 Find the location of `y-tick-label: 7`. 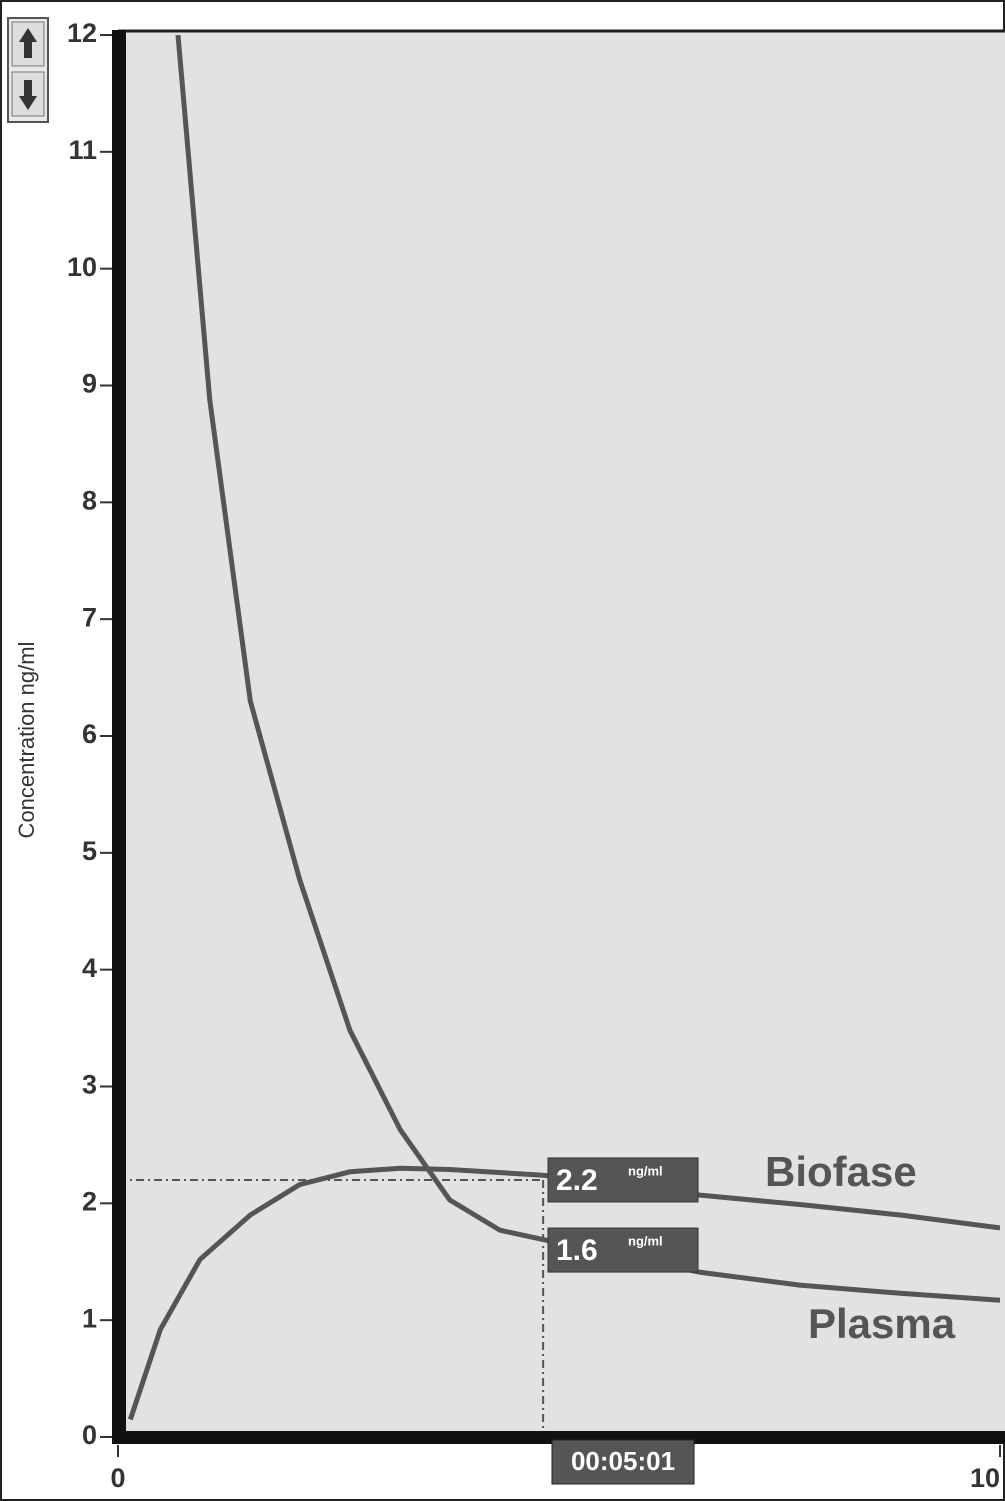

y-tick-label: 7 is located at coordinates (89, 617).